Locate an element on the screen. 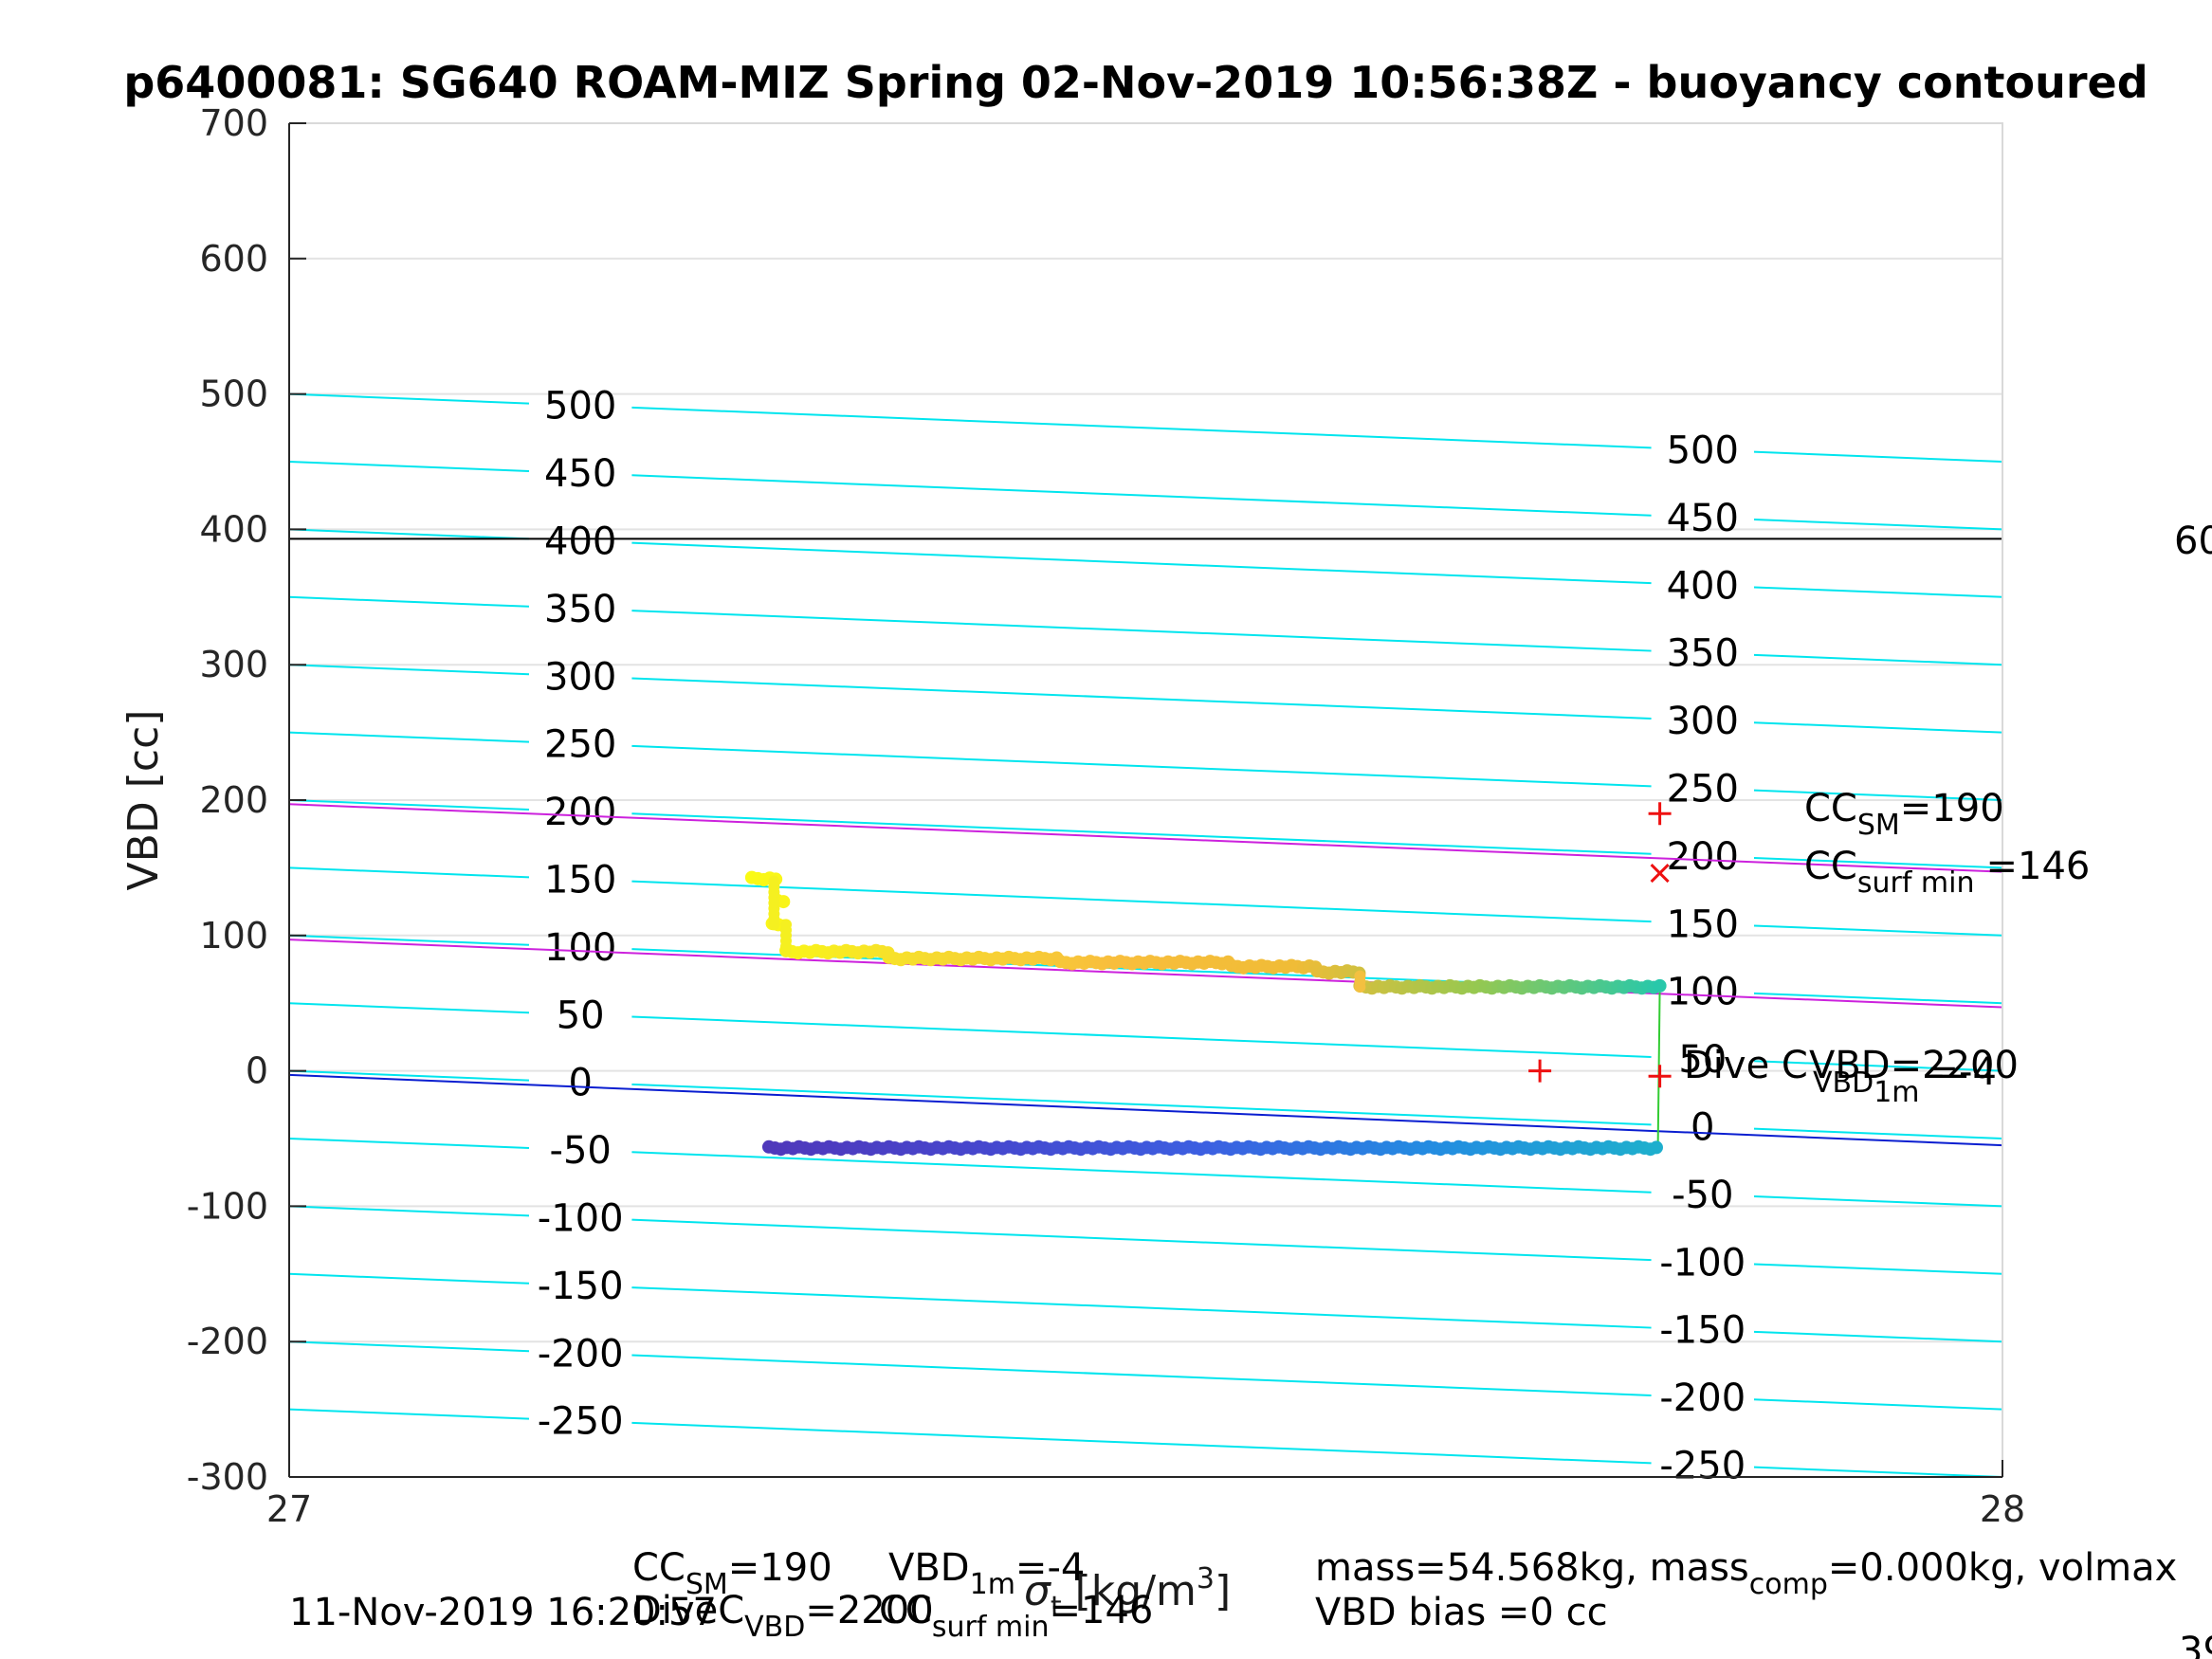 The width and height of the screenshot is (2212, 1659). contour-label-left--50: -50 is located at coordinates (581, 1151).